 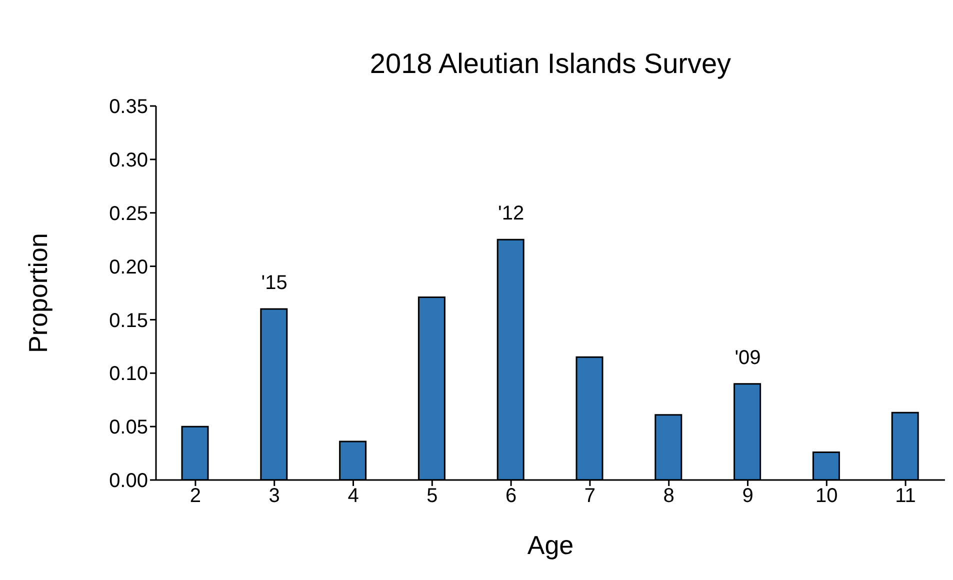 I want to click on x-tick-label: 8, so click(x=668, y=496).